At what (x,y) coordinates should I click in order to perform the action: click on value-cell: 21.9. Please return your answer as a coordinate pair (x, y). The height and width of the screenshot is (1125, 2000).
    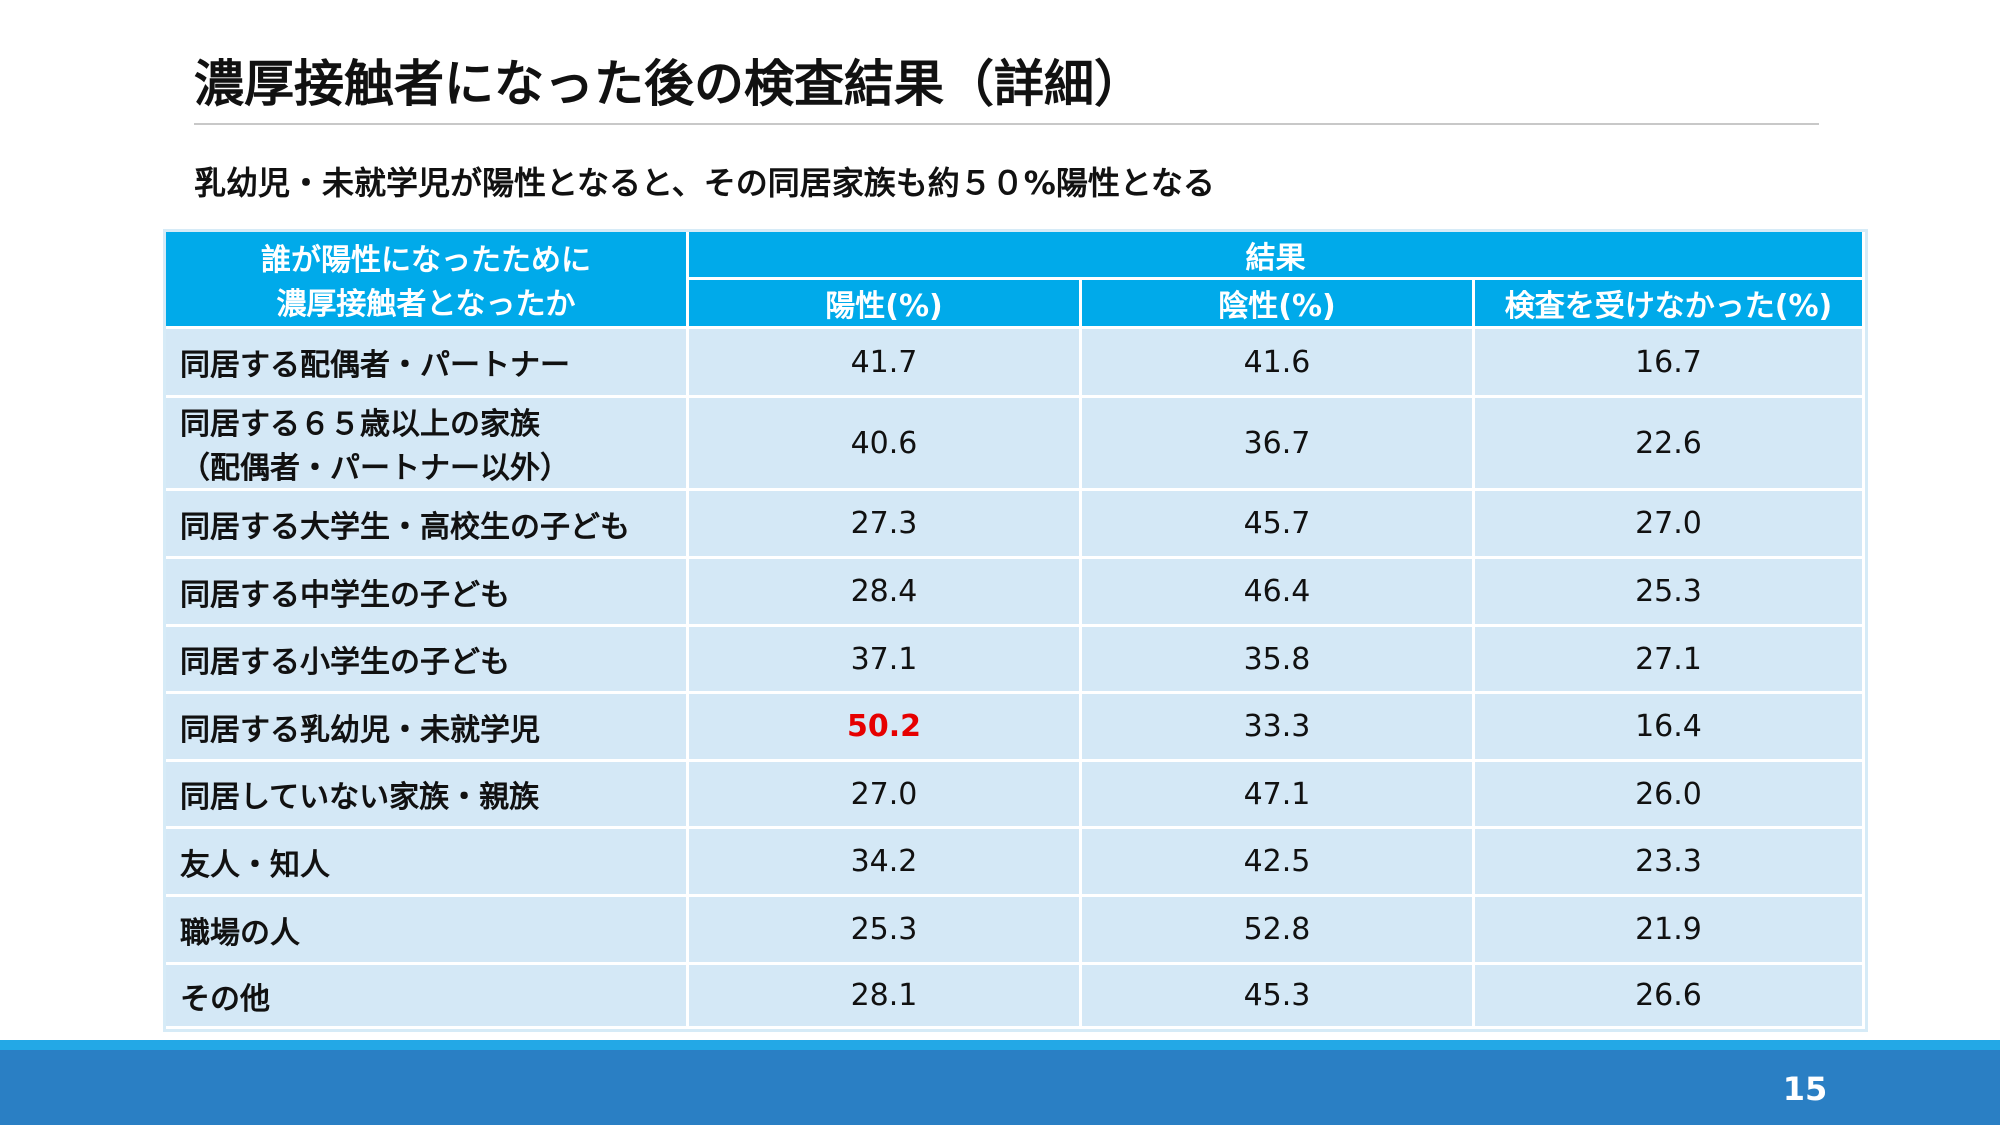
    Looking at the image, I should click on (1668, 929).